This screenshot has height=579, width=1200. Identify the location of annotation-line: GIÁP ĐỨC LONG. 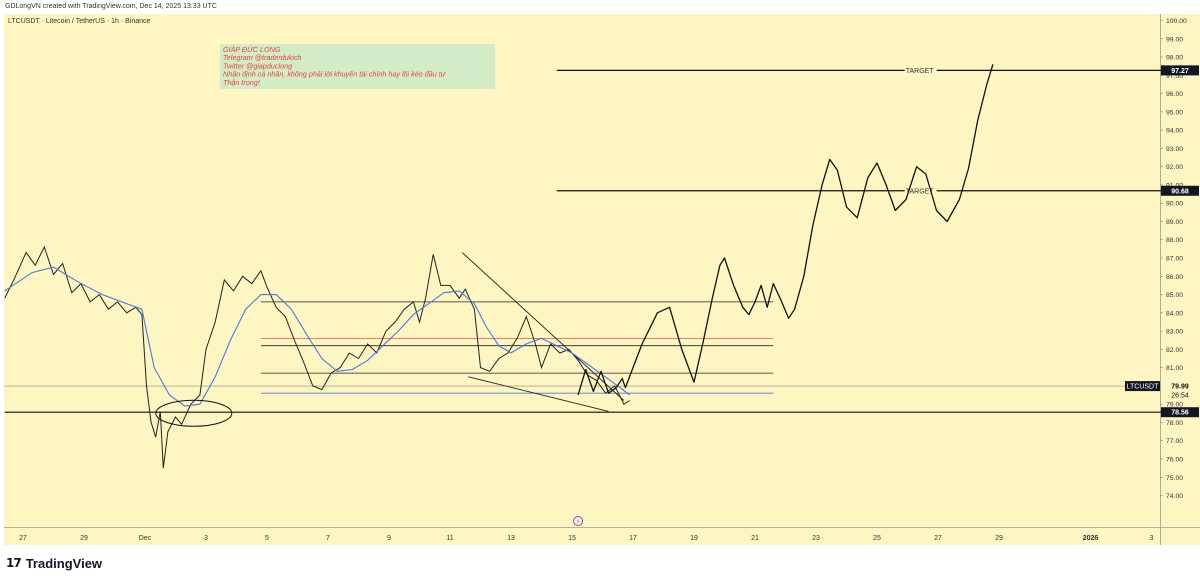
(252, 49).